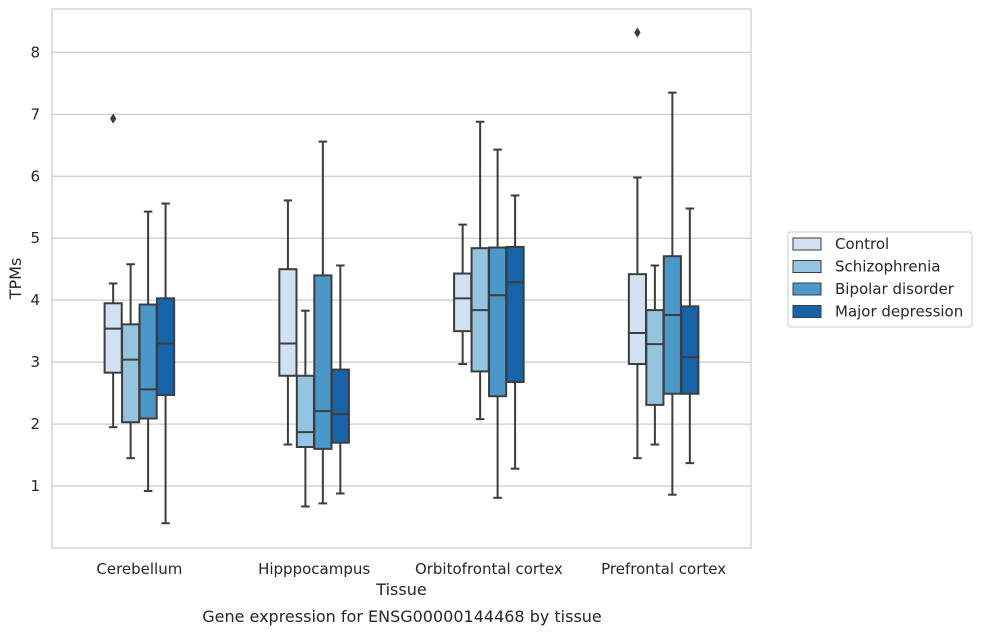  Describe the element at coordinates (400, 589) in the screenshot. I see `x-axis-label: Tissue` at that location.